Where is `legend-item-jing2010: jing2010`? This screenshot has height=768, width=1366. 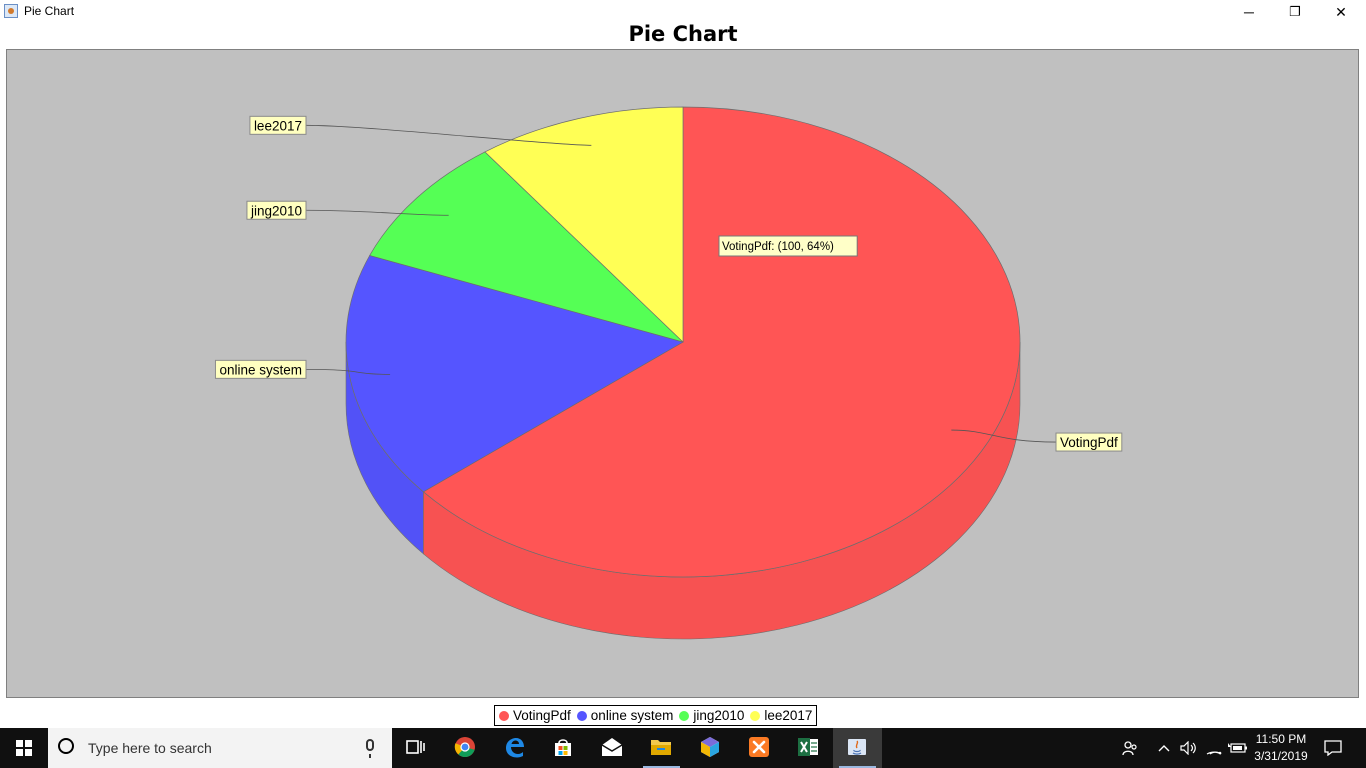
legend-item-jing2010: jing2010 is located at coordinates (711, 715).